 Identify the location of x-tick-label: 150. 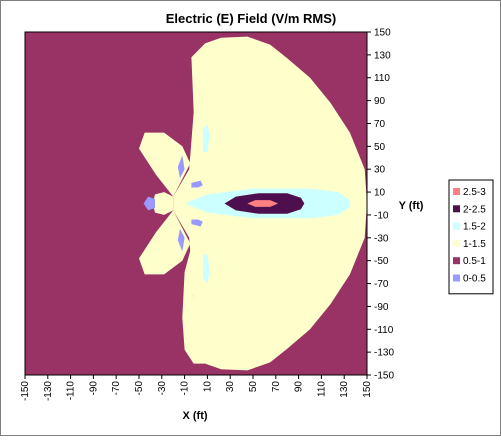
(367, 389).